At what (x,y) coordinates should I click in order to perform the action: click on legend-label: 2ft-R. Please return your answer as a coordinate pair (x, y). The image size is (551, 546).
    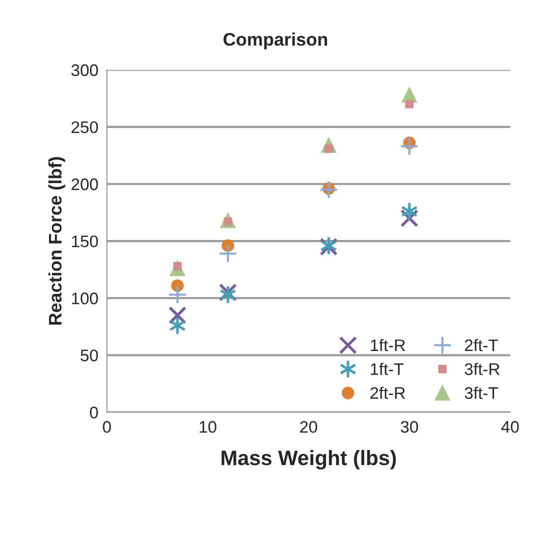
    Looking at the image, I should click on (388, 392).